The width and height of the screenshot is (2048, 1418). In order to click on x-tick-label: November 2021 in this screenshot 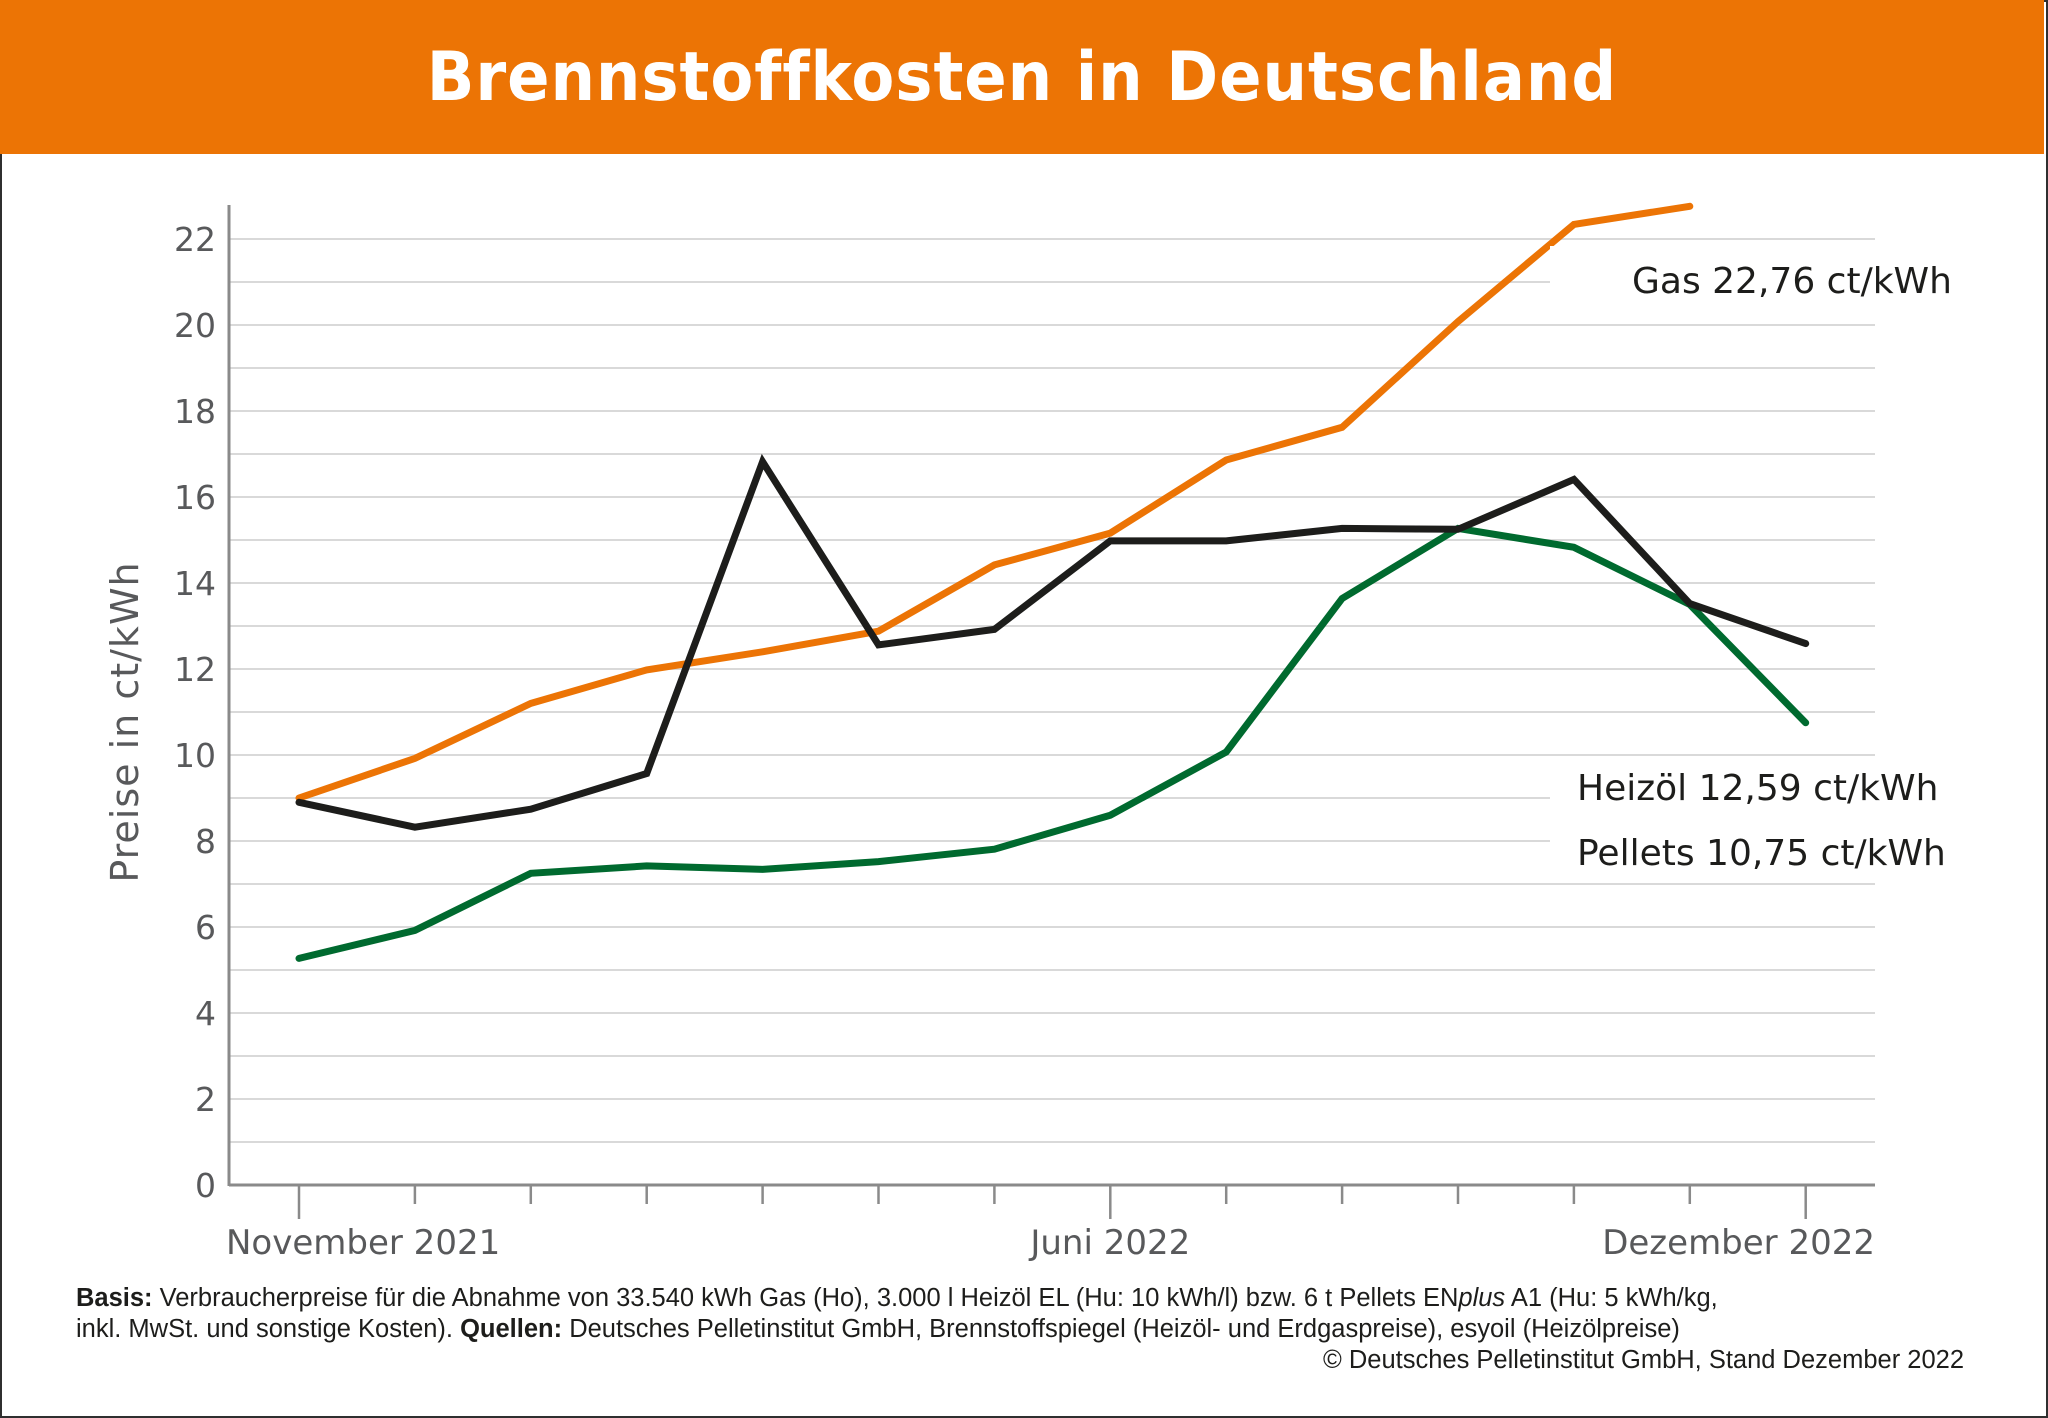, I will do `click(363, 1243)`.